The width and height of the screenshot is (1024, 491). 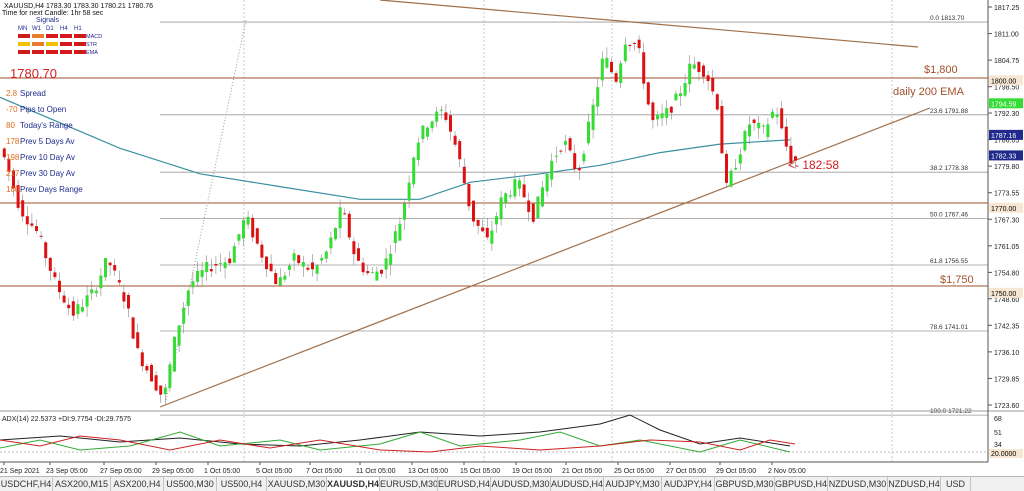 I want to click on chart-tab: GBPUSD,H4, so click(x=801, y=484).